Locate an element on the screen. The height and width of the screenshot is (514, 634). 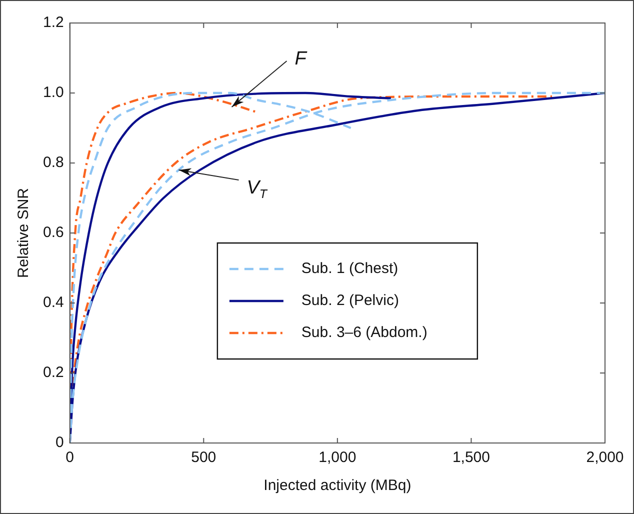
y-tick-label: 0.2 is located at coordinates (53, 373).